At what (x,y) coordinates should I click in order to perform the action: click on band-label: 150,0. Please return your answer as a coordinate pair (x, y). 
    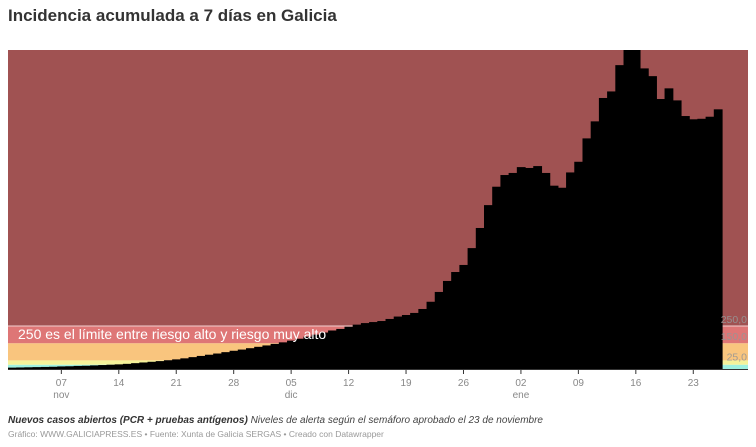
    Looking at the image, I should click on (734, 337).